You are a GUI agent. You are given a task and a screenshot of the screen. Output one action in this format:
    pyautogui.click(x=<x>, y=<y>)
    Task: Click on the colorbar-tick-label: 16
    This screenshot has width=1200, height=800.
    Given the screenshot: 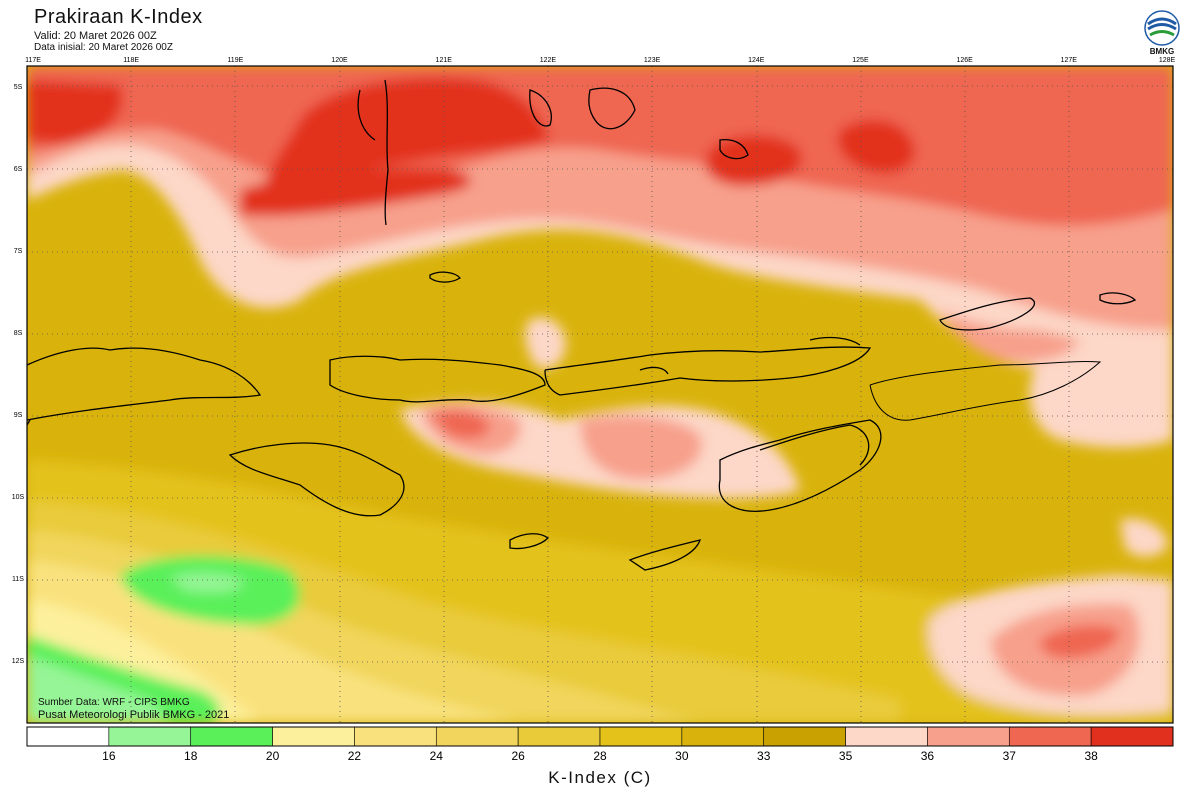 What is the action you would take?
    pyautogui.click(x=109, y=756)
    